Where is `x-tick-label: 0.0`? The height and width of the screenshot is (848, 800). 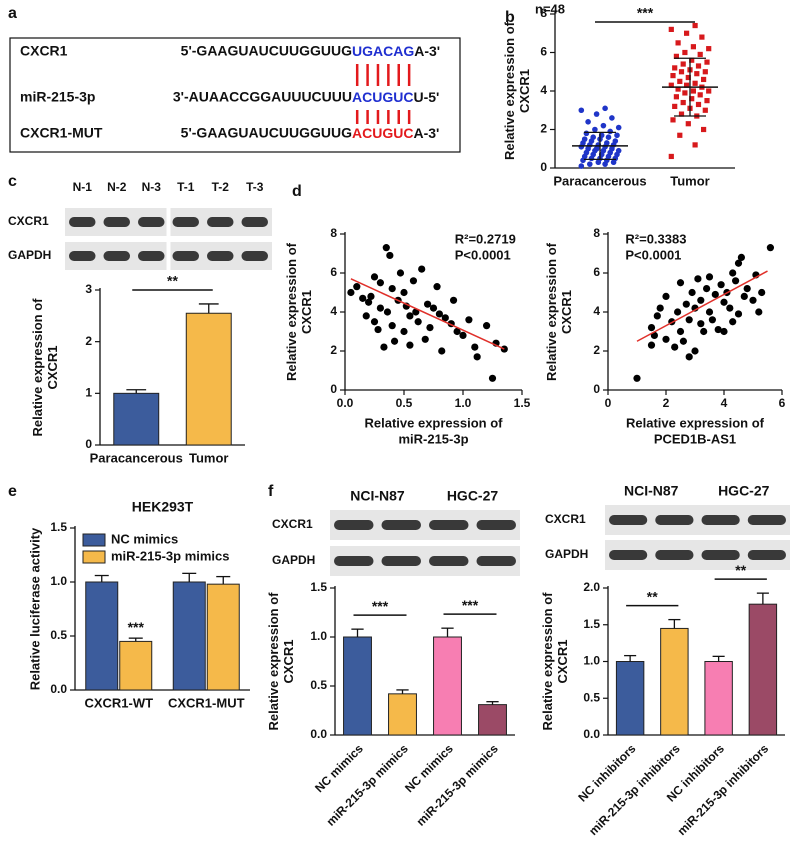 x-tick-label: 0.0 is located at coordinates (345, 403).